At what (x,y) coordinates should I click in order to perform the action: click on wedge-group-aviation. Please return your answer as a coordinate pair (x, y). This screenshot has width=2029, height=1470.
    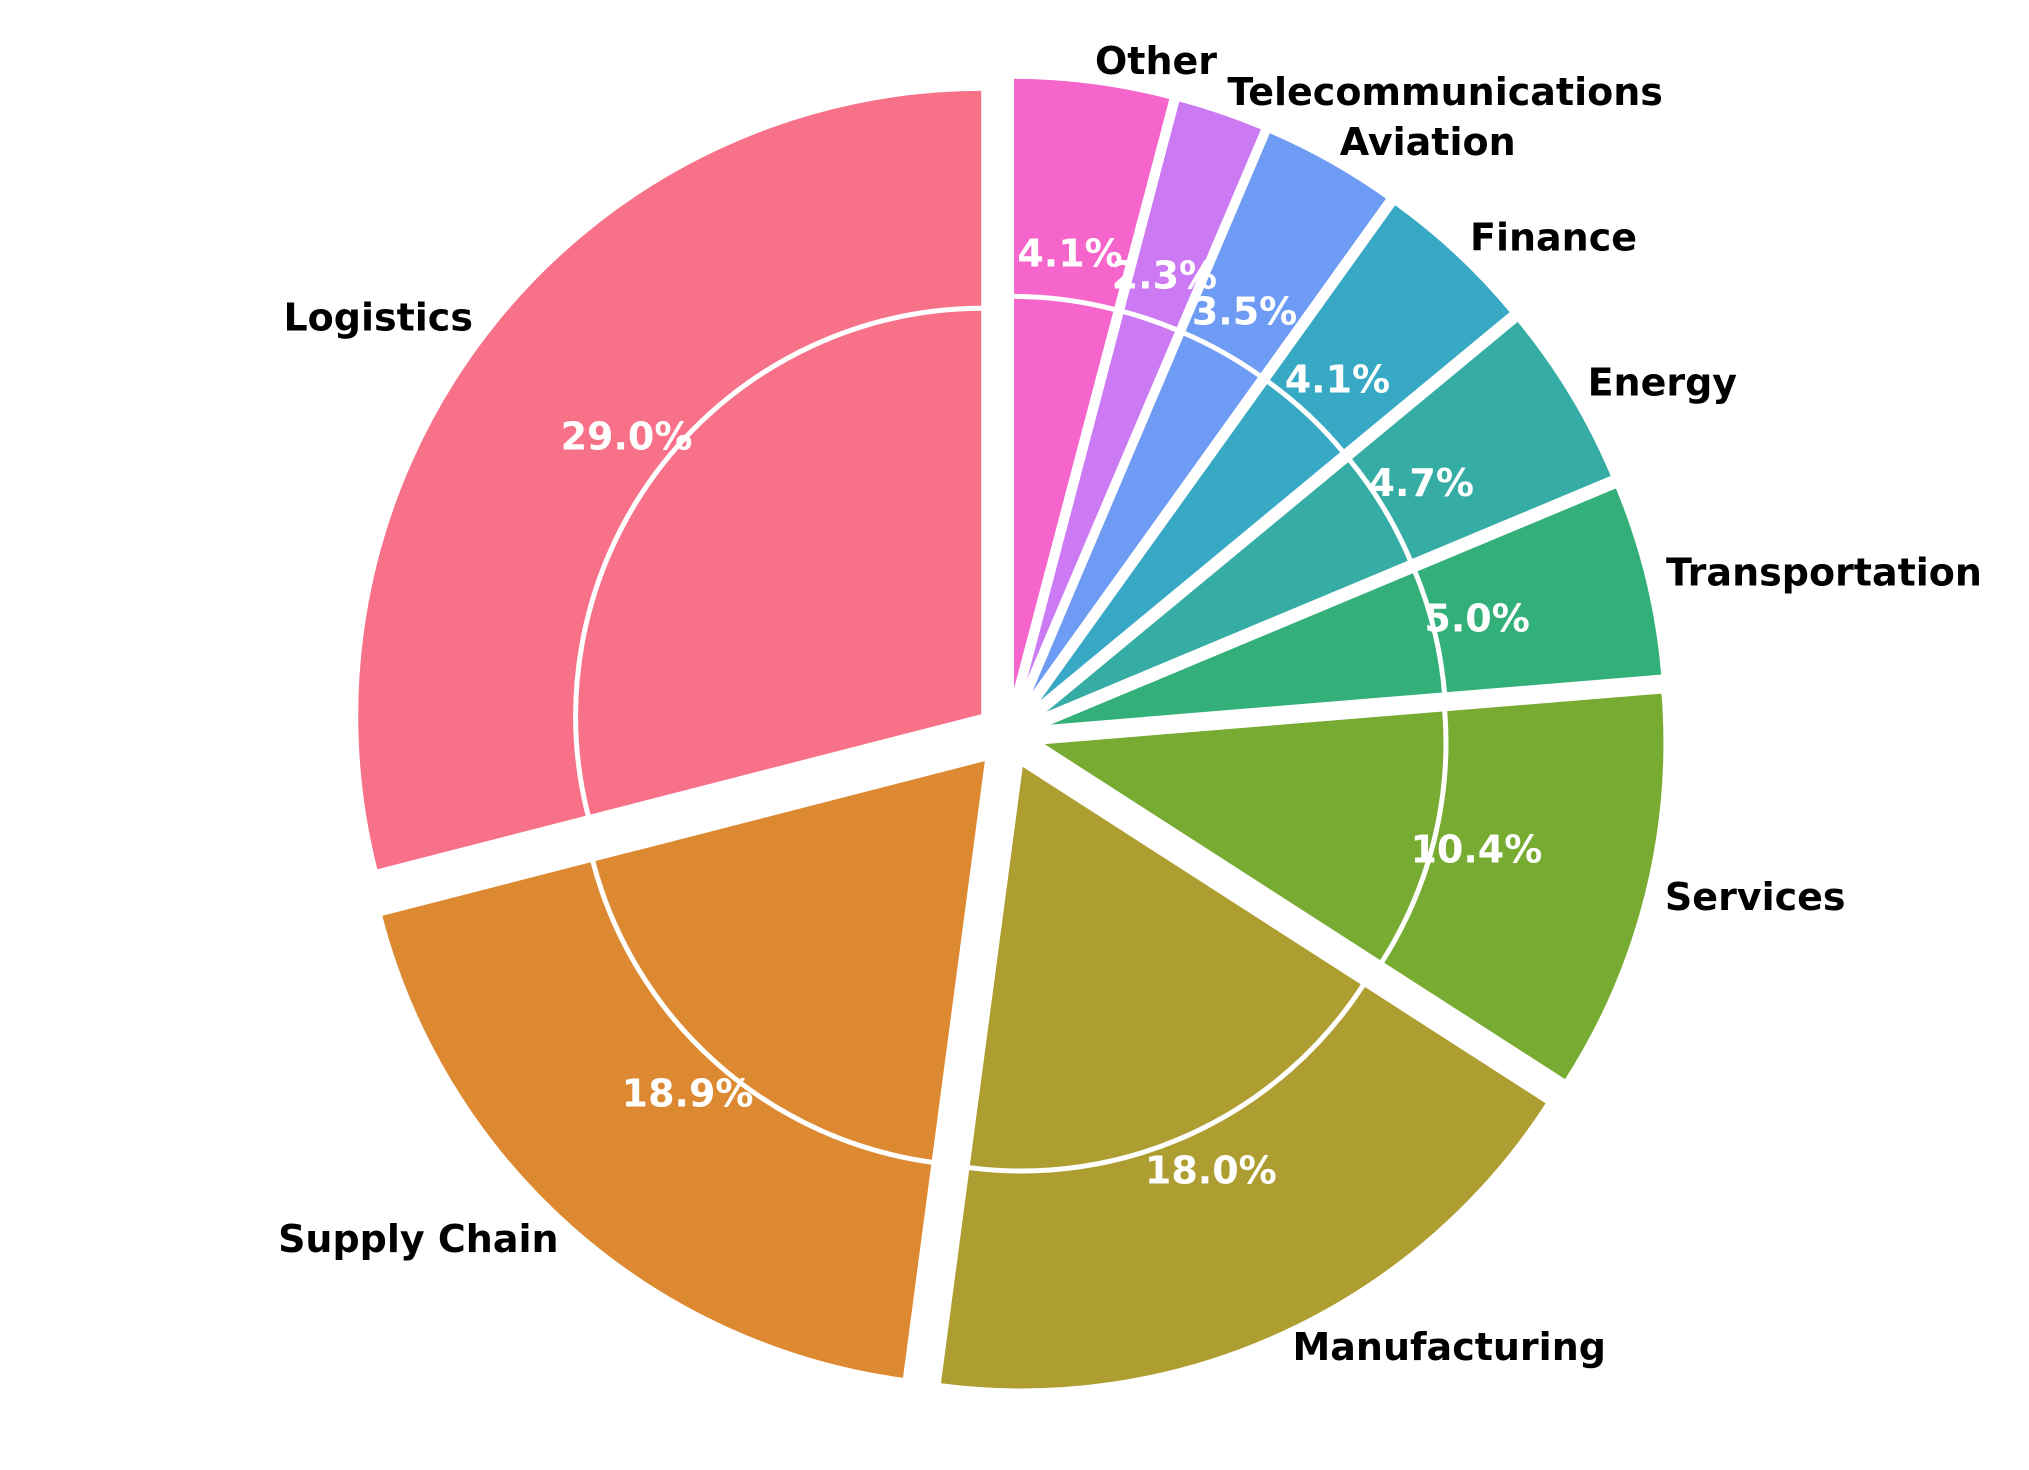
    Looking at the image, I should click on (1206, 418).